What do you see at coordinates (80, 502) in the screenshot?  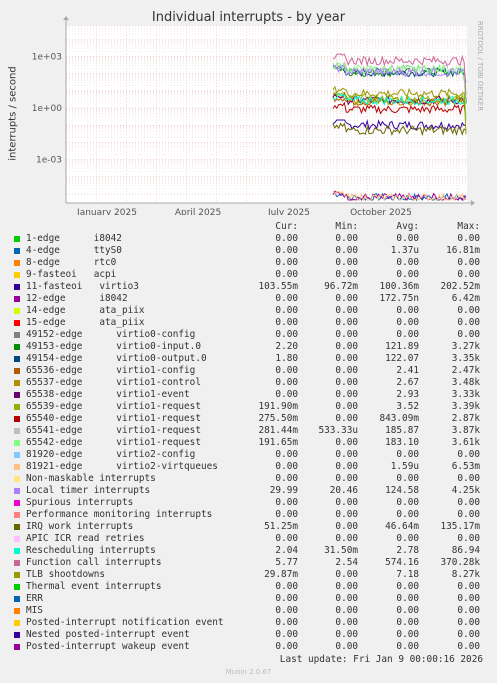 I see `legend-label: Spurious interrupts` at bounding box center [80, 502].